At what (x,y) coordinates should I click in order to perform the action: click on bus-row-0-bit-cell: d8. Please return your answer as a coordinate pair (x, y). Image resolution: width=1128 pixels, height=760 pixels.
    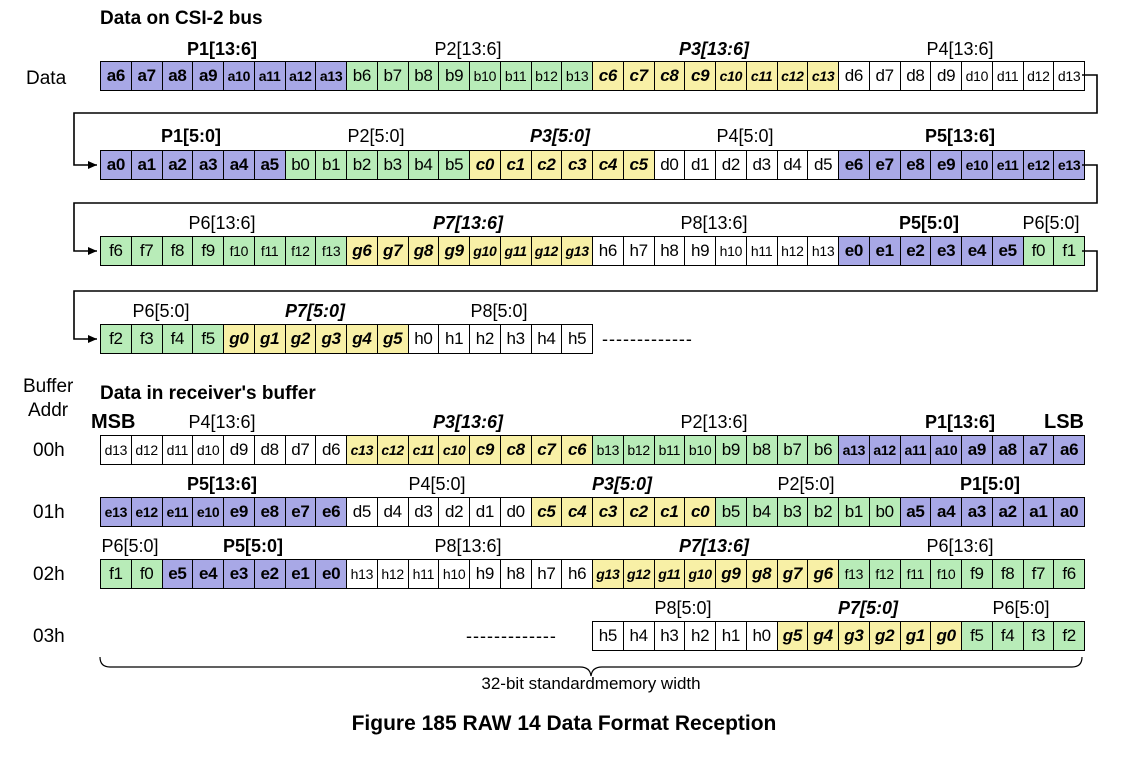
    Looking at the image, I should click on (915, 76).